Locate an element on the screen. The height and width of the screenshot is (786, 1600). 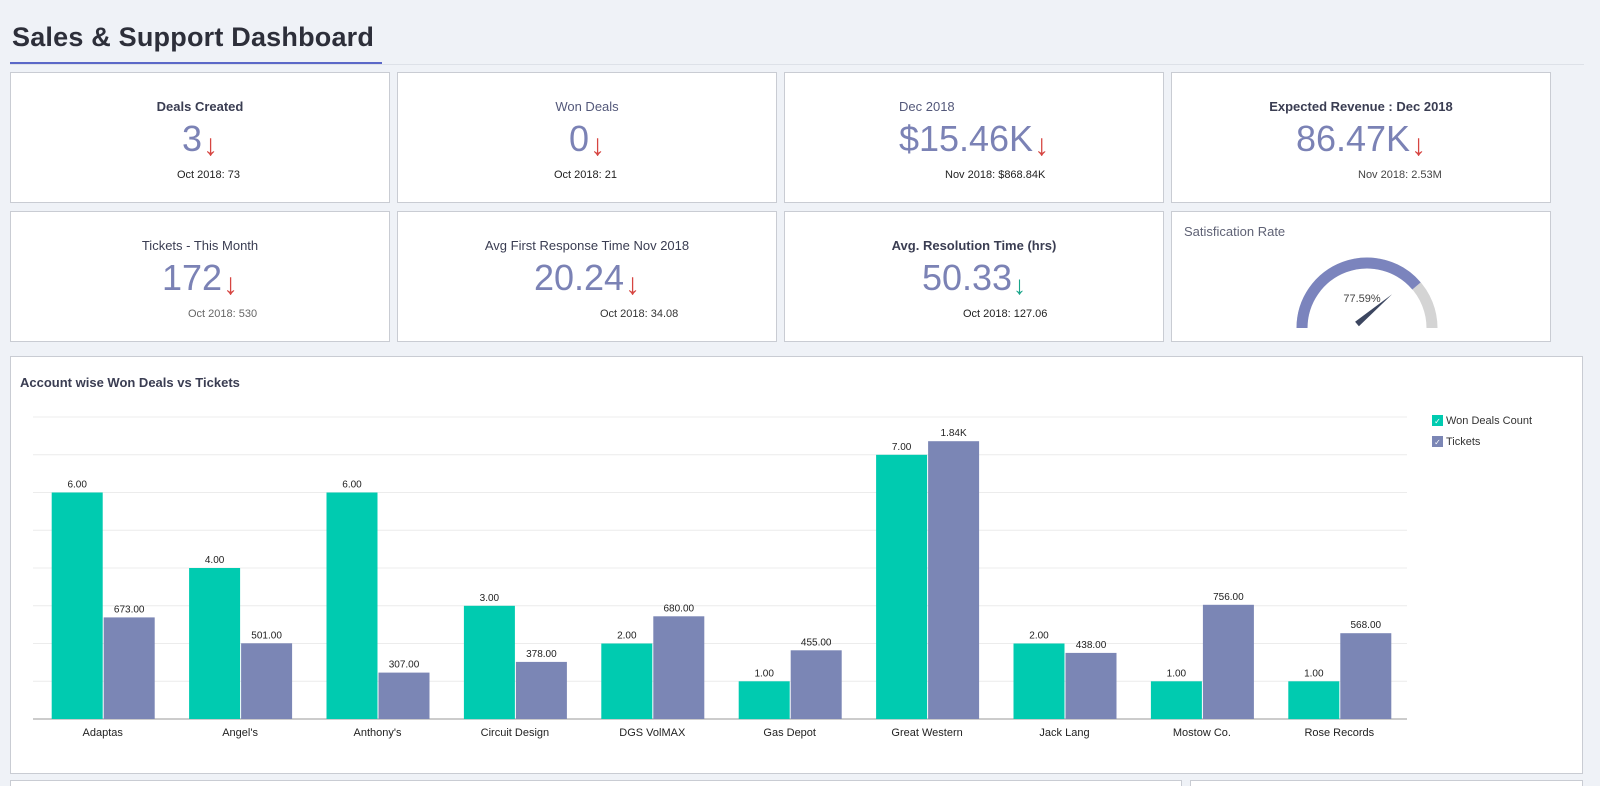
kpi-comparison: Oct 2018: 73 is located at coordinates (208, 175).